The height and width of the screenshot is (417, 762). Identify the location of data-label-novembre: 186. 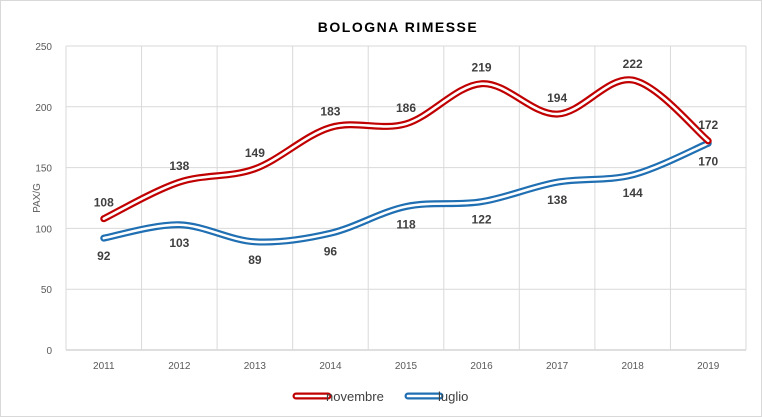
(406, 108).